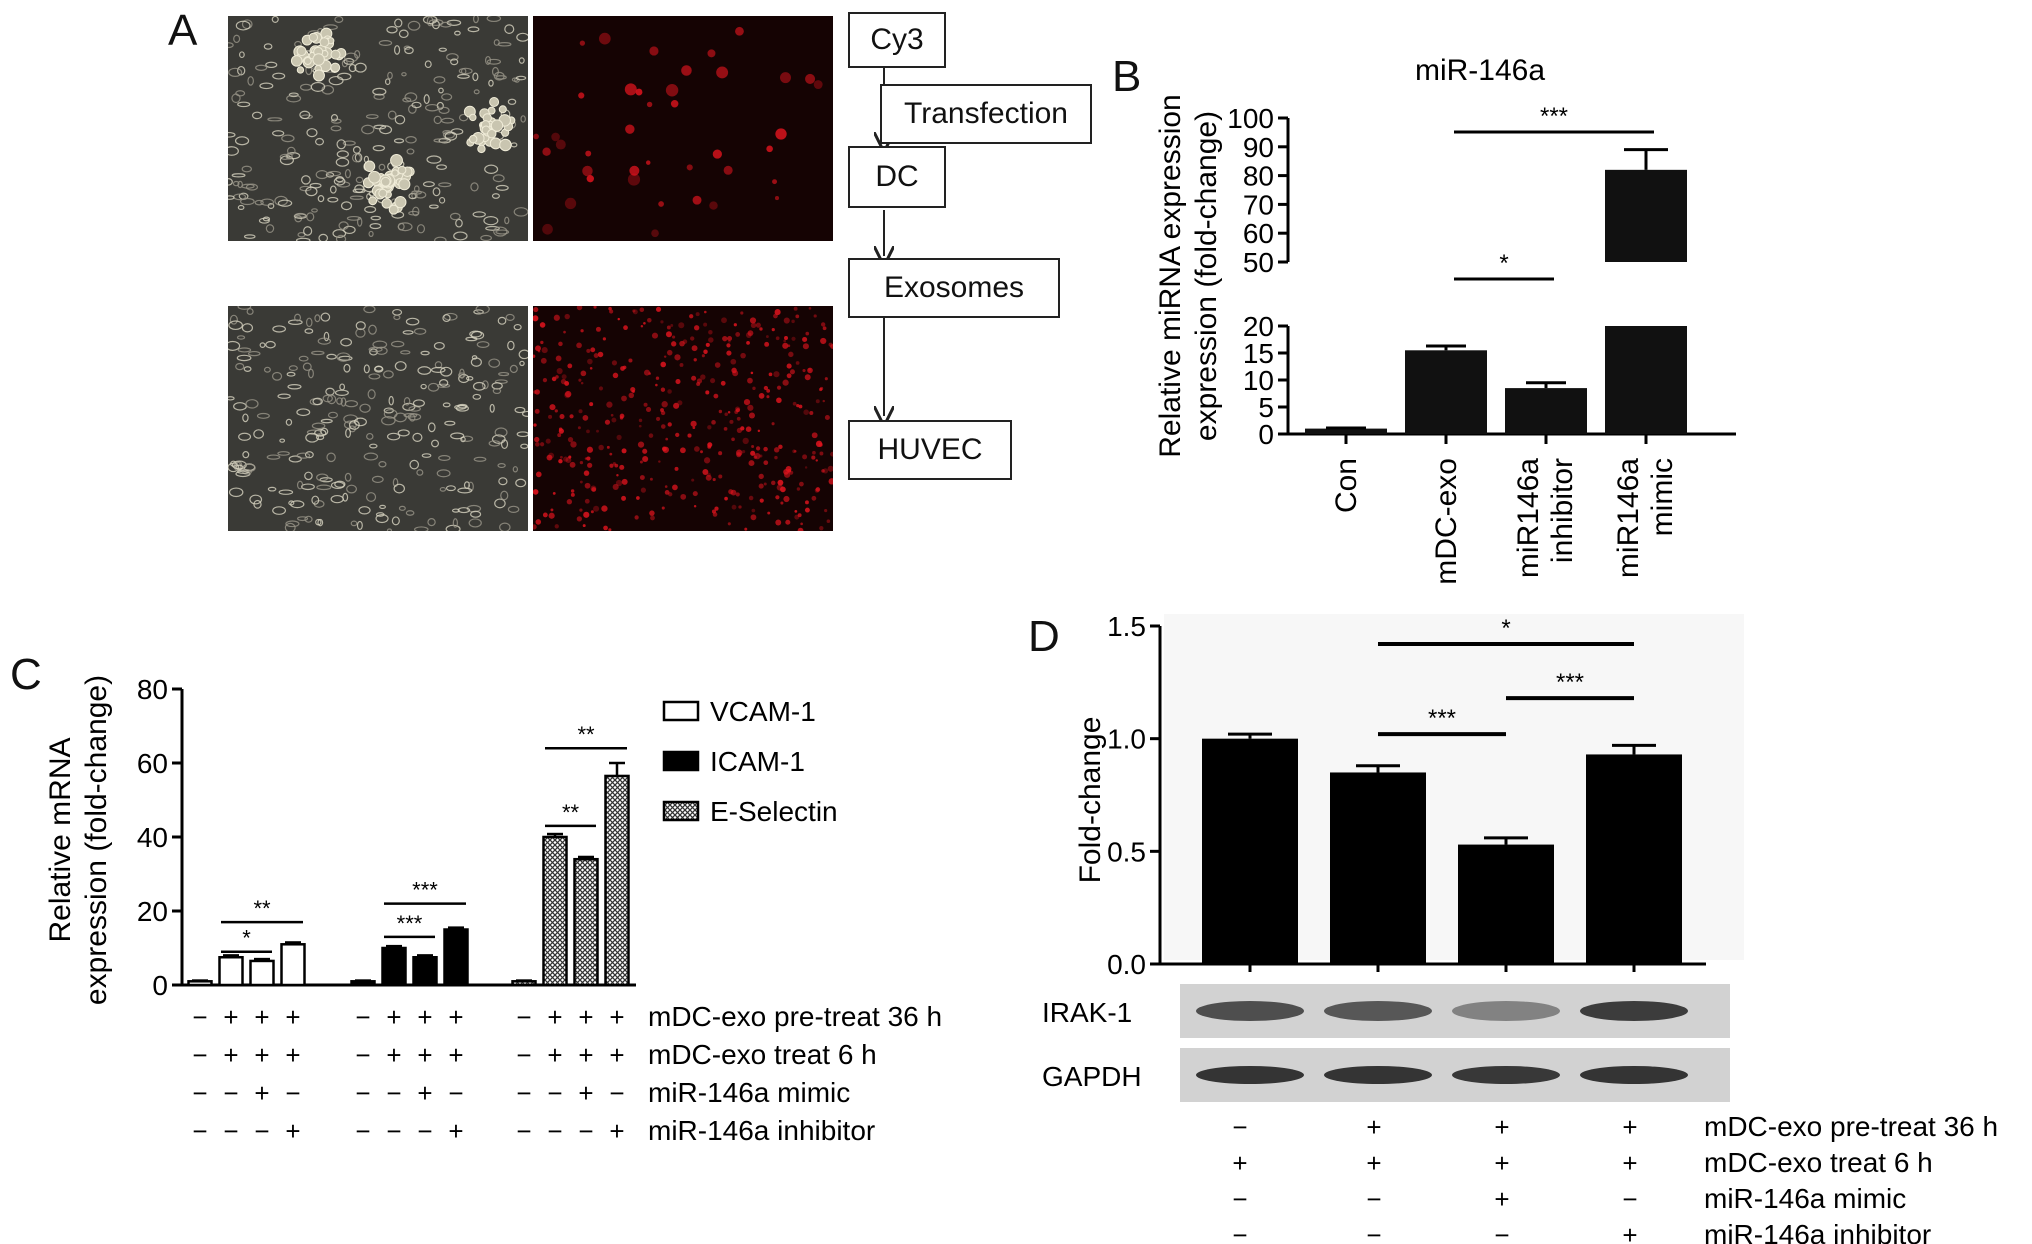  I want to click on flow-box-cy3: Cy3, so click(897, 40).